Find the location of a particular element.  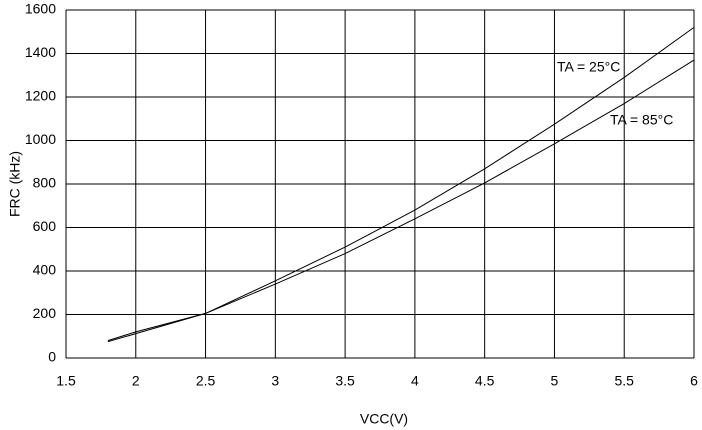

x-tick-label: 2 is located at coordinates (136, 381).